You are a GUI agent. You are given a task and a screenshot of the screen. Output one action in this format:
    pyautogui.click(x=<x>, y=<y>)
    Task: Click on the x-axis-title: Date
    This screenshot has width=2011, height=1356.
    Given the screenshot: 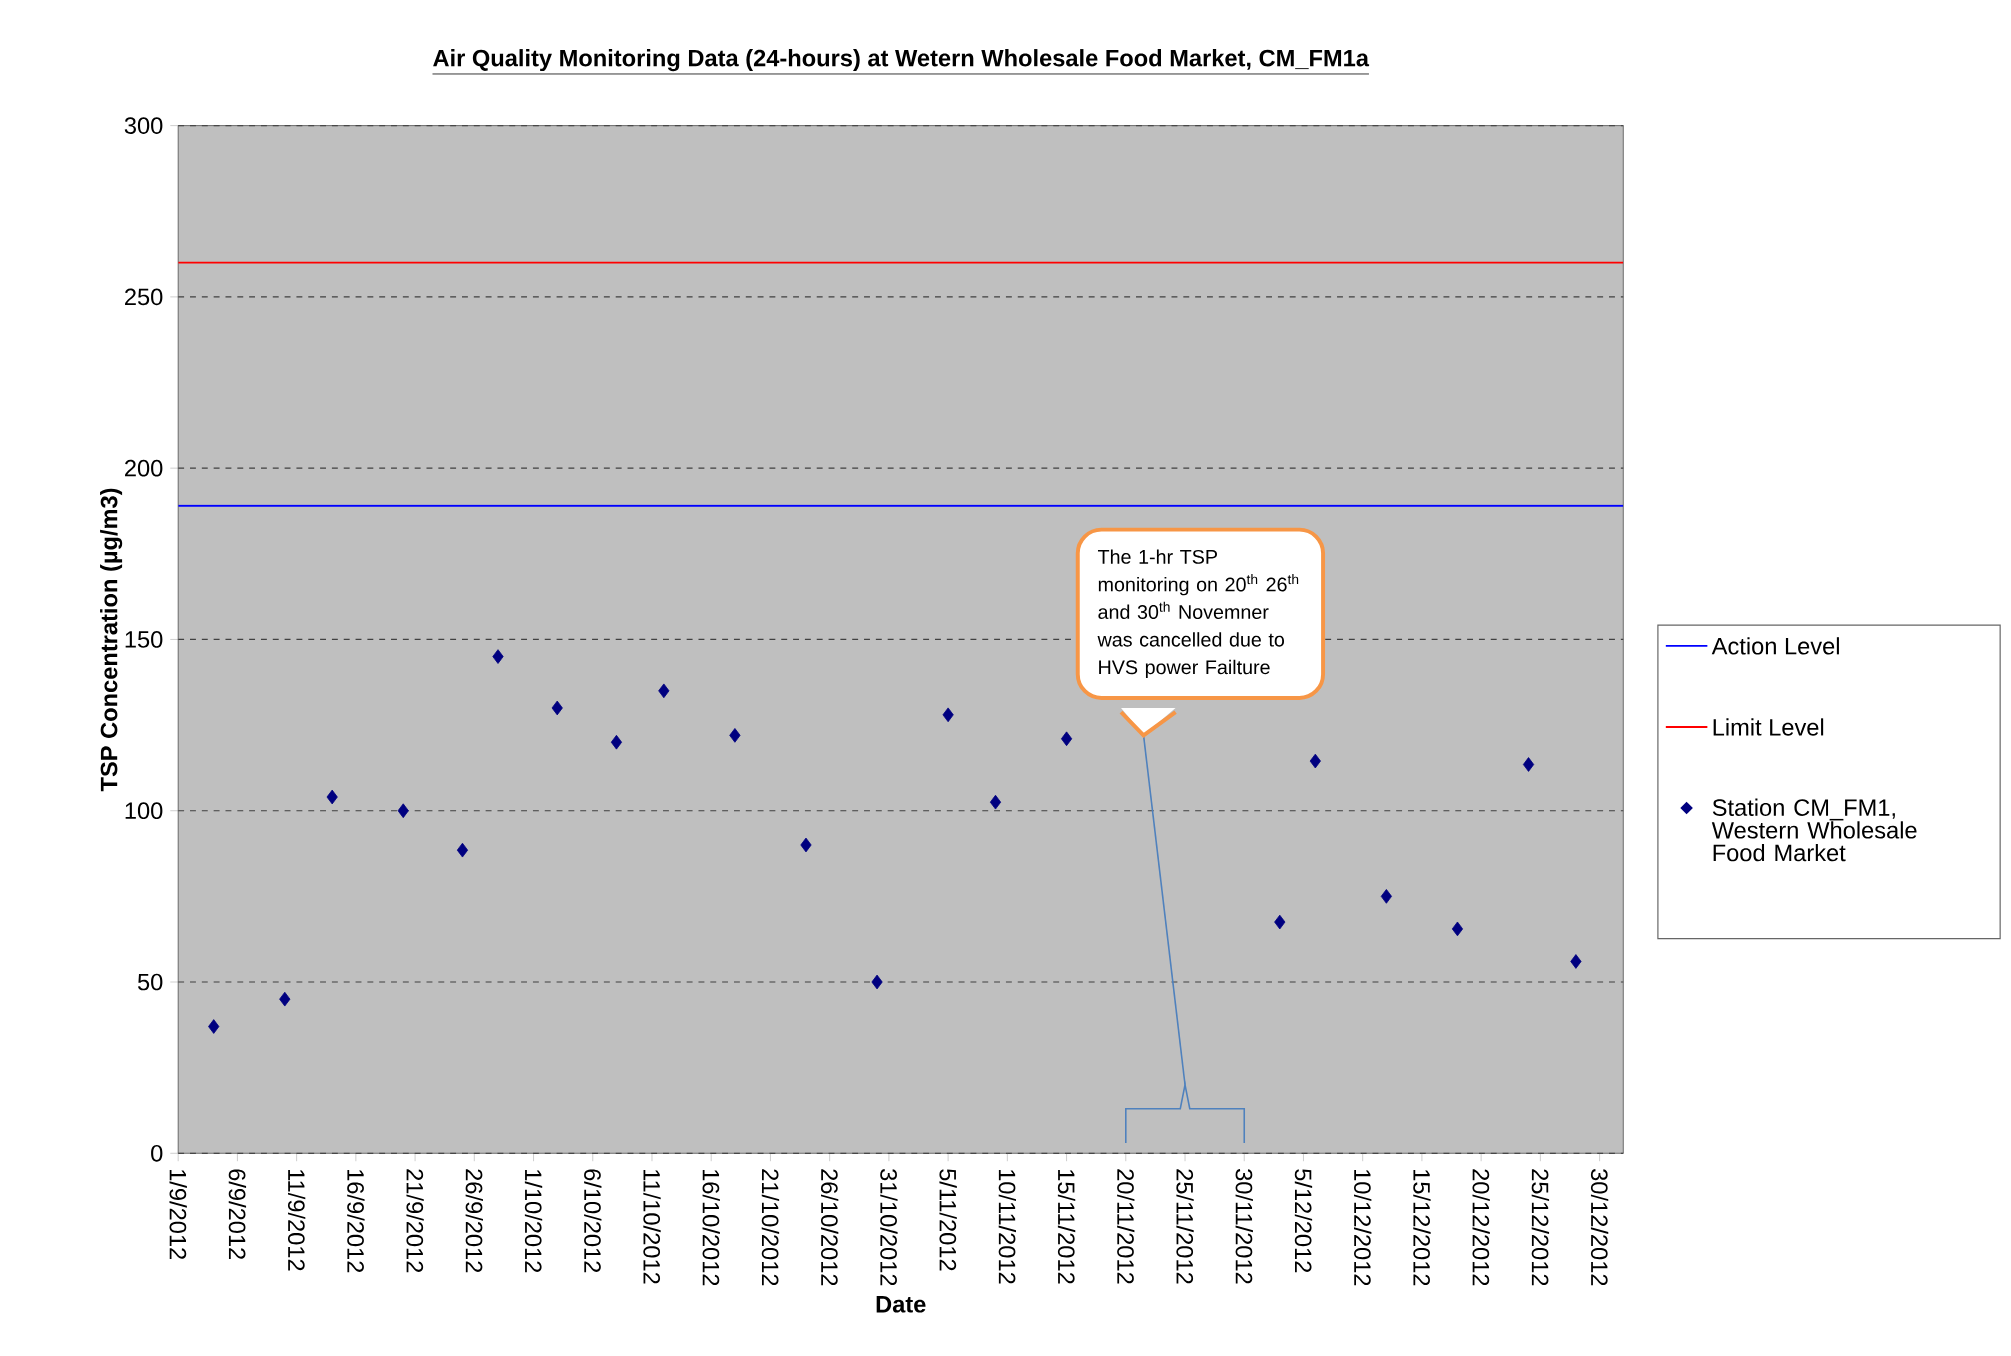 What is the action you would take?
    pyautogui.click(x=901, y=1304)
    